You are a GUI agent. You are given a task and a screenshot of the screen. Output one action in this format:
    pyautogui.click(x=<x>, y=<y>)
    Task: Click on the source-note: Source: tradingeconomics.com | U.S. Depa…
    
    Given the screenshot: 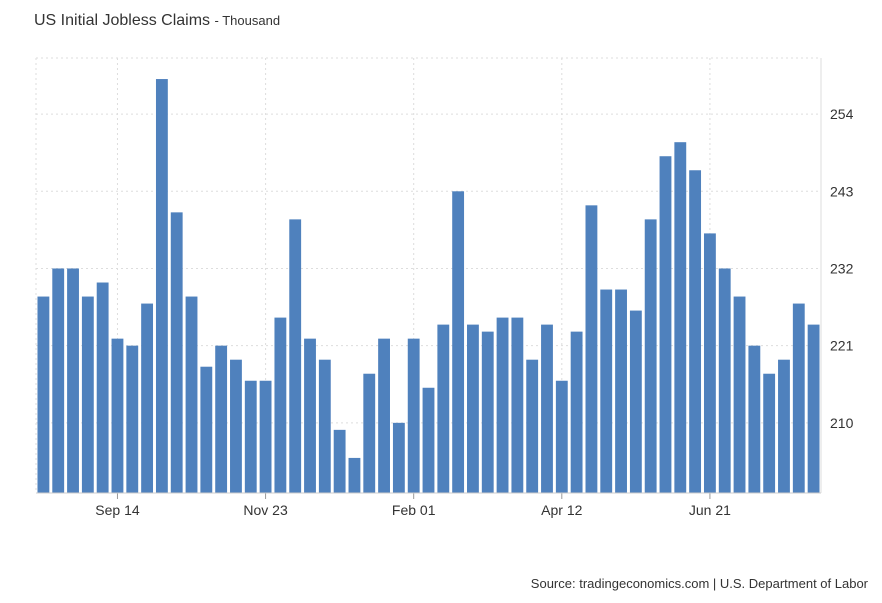 What is the action you would take?
    pyautogui.click(x=699, y=583)
    